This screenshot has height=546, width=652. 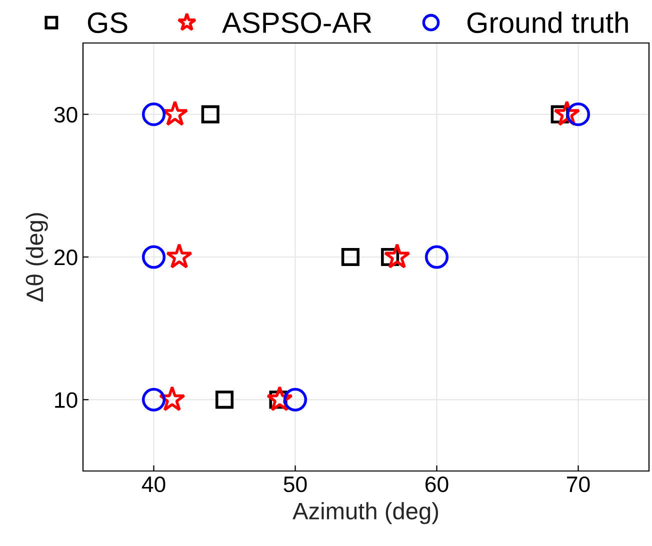 I want to click on x-tick-label: 70, so click(x=578, y=484).